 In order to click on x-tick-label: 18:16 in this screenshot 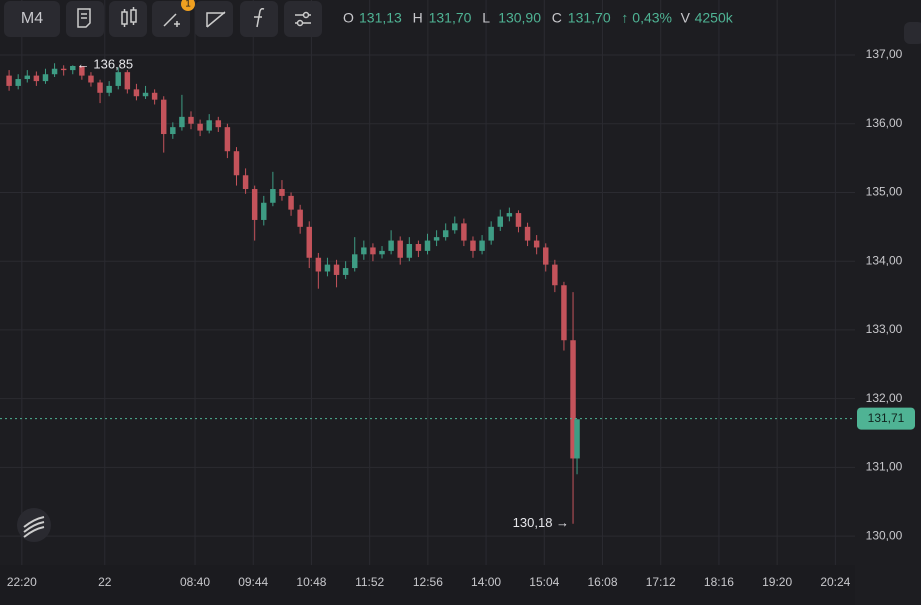, I will do `click(719, 582)`.